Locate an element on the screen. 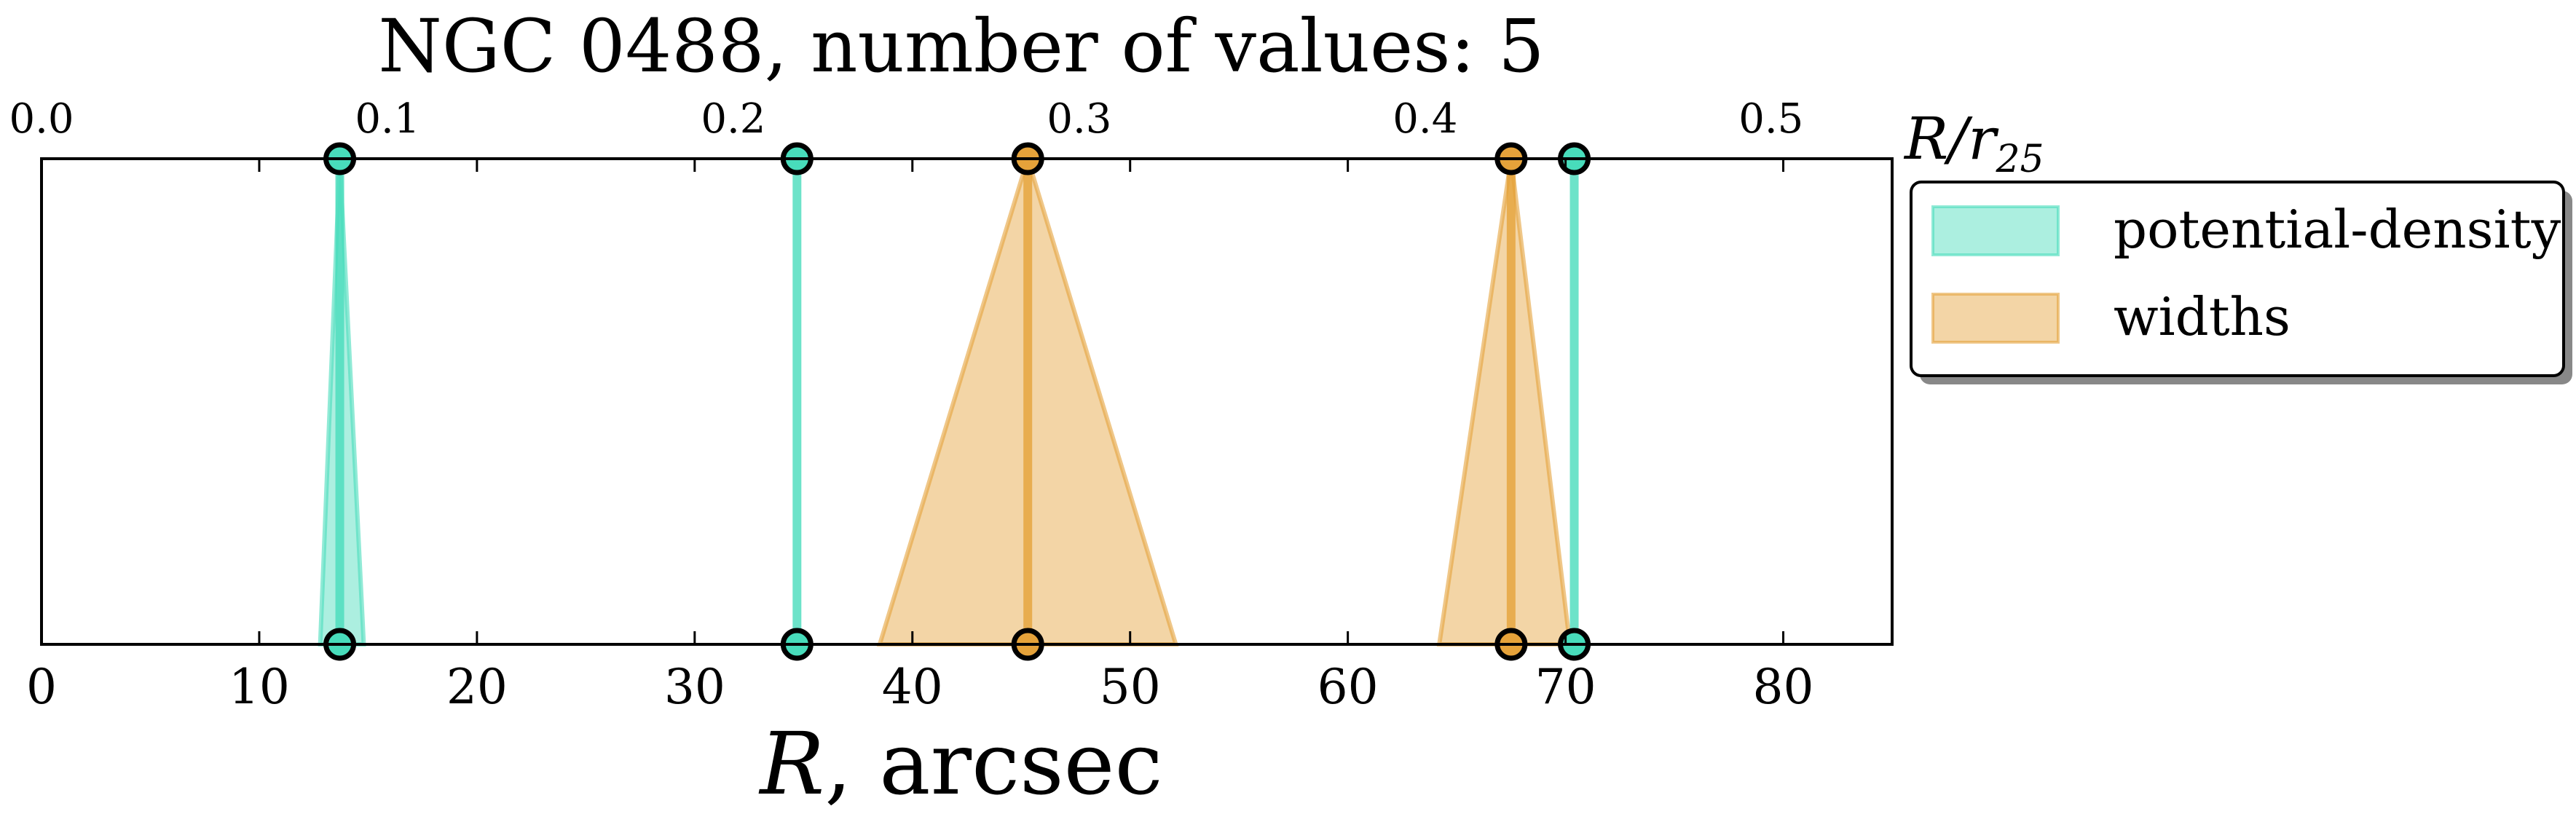 Image resolution: width=2576 pixels, height=830 pixels. top-tick-label-0: 0.0 is located at coordinates (41, 119).